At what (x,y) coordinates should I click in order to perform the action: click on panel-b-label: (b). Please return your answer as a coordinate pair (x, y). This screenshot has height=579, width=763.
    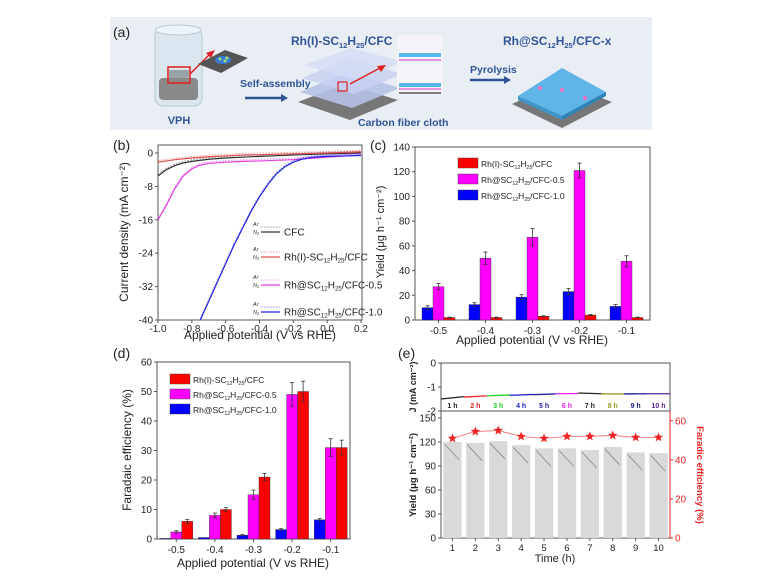
    Looking at the image, I should click on (121, 145).